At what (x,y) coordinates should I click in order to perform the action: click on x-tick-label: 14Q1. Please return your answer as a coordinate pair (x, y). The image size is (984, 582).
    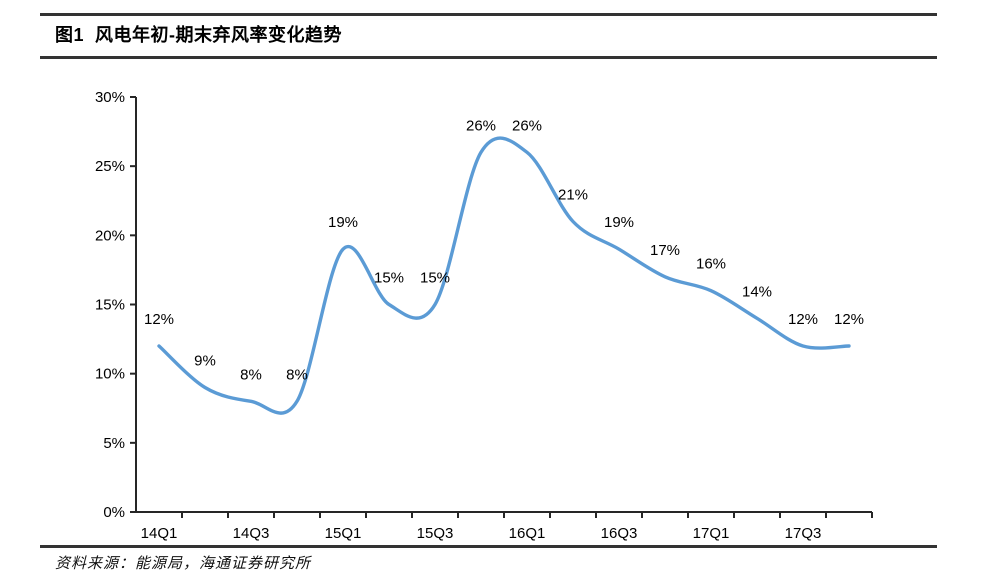
    Looking at the image, I should click on (159, 533).